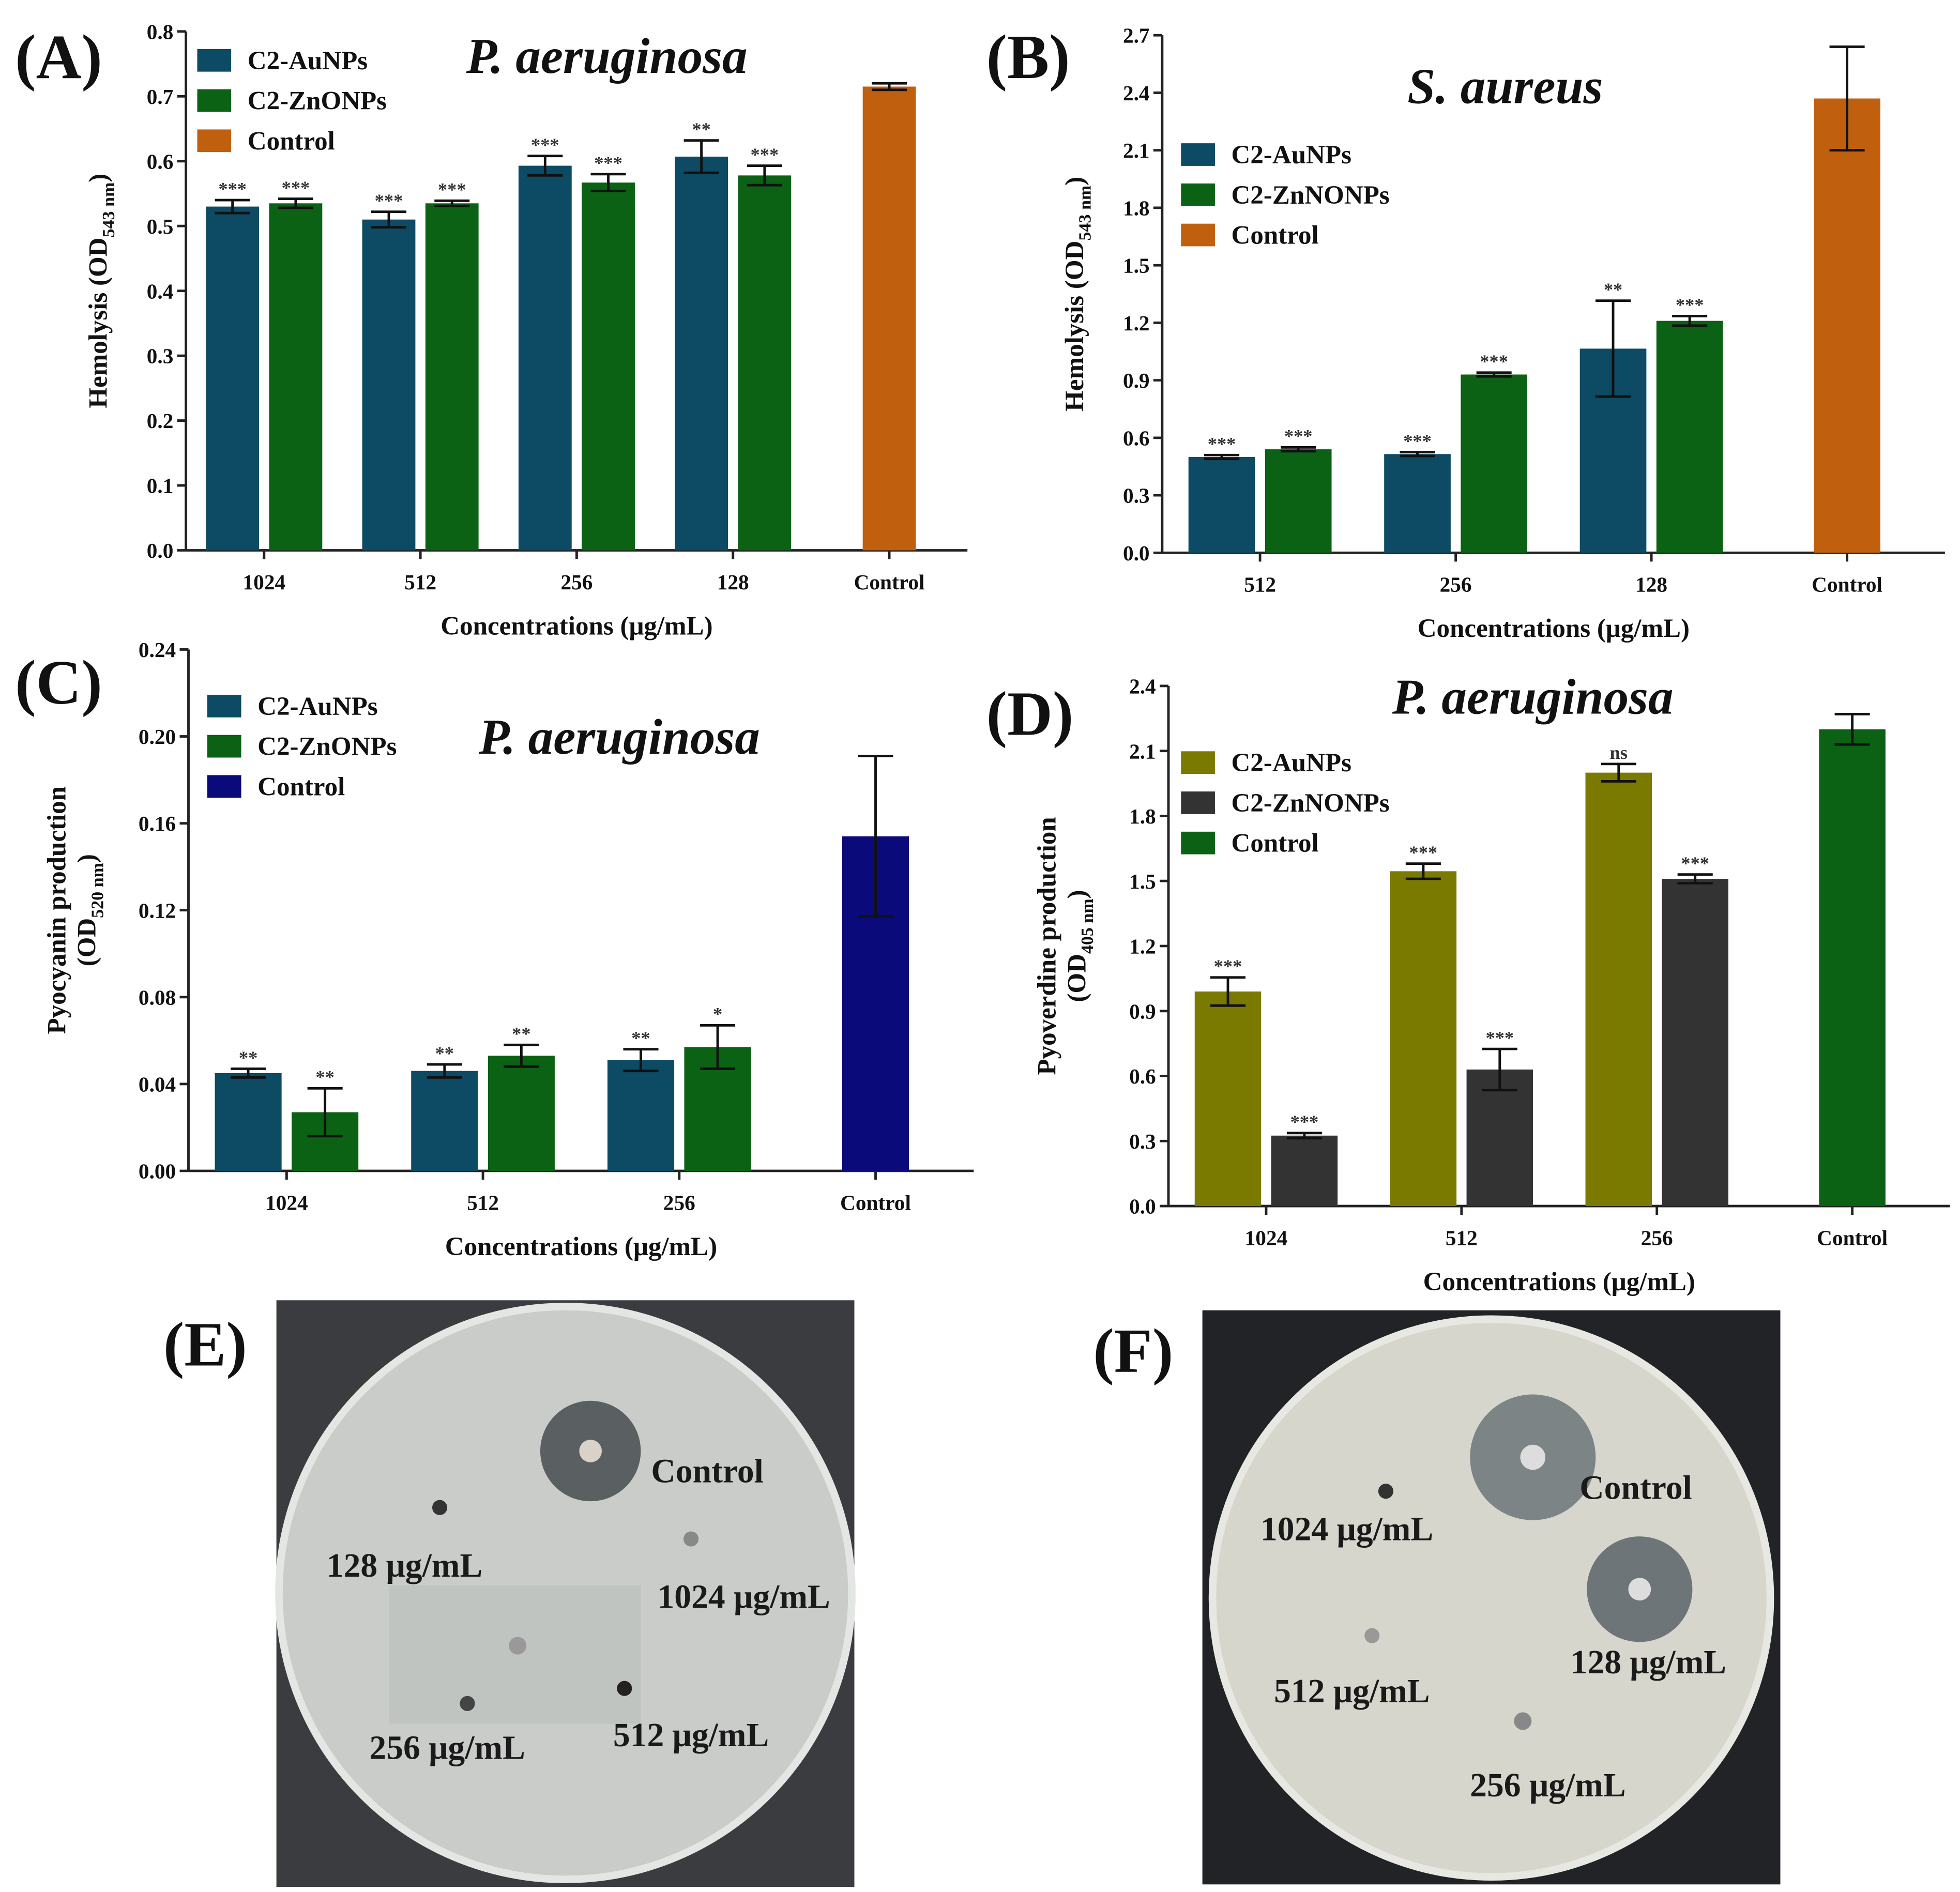  What do you see at coordinates (97, 890) in the screenshot?
I see `y-axis-label-subscript: 520 nm` at bounding box center [97, 890].